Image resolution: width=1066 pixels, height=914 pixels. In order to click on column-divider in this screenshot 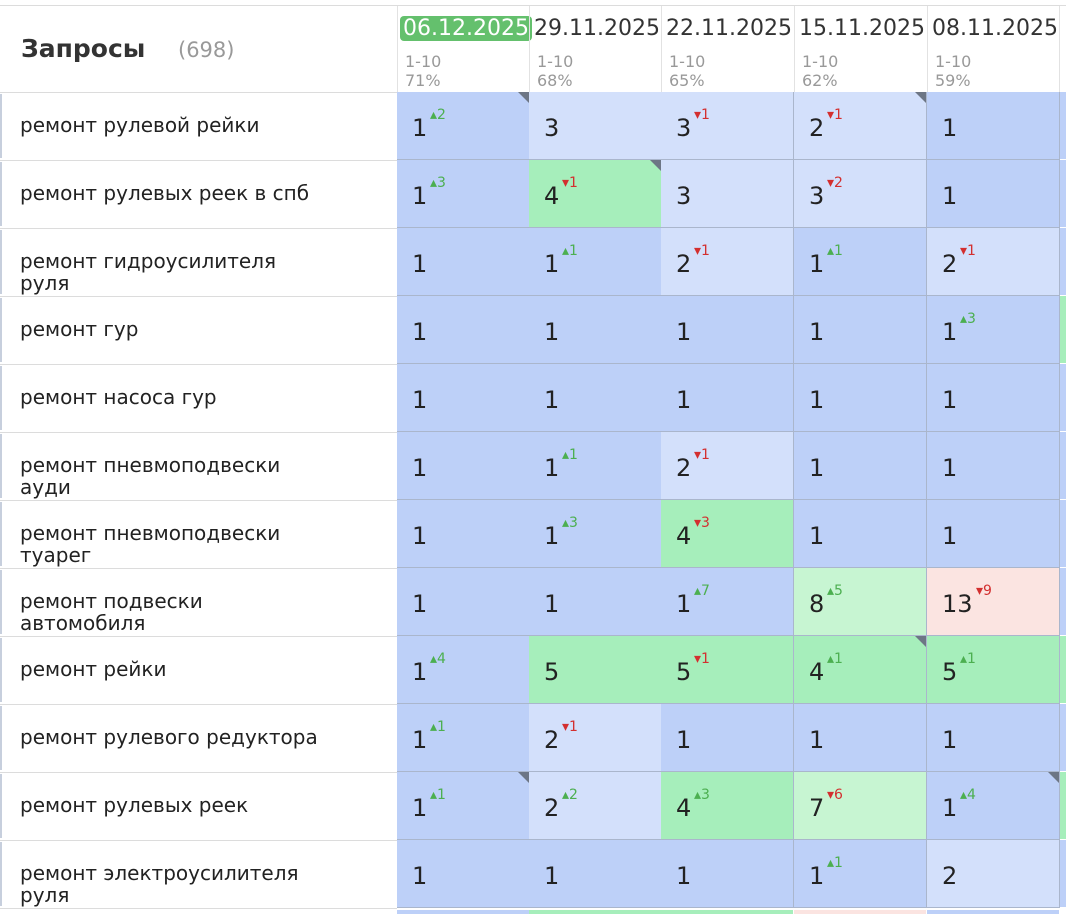, I will do `click(529, 49)`.